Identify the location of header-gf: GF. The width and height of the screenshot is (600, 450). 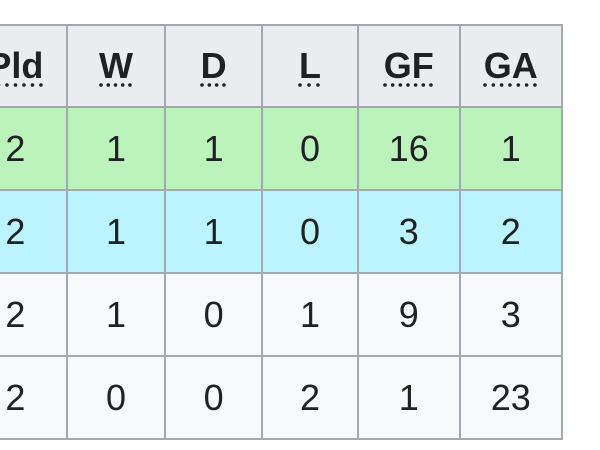
(408, 66).